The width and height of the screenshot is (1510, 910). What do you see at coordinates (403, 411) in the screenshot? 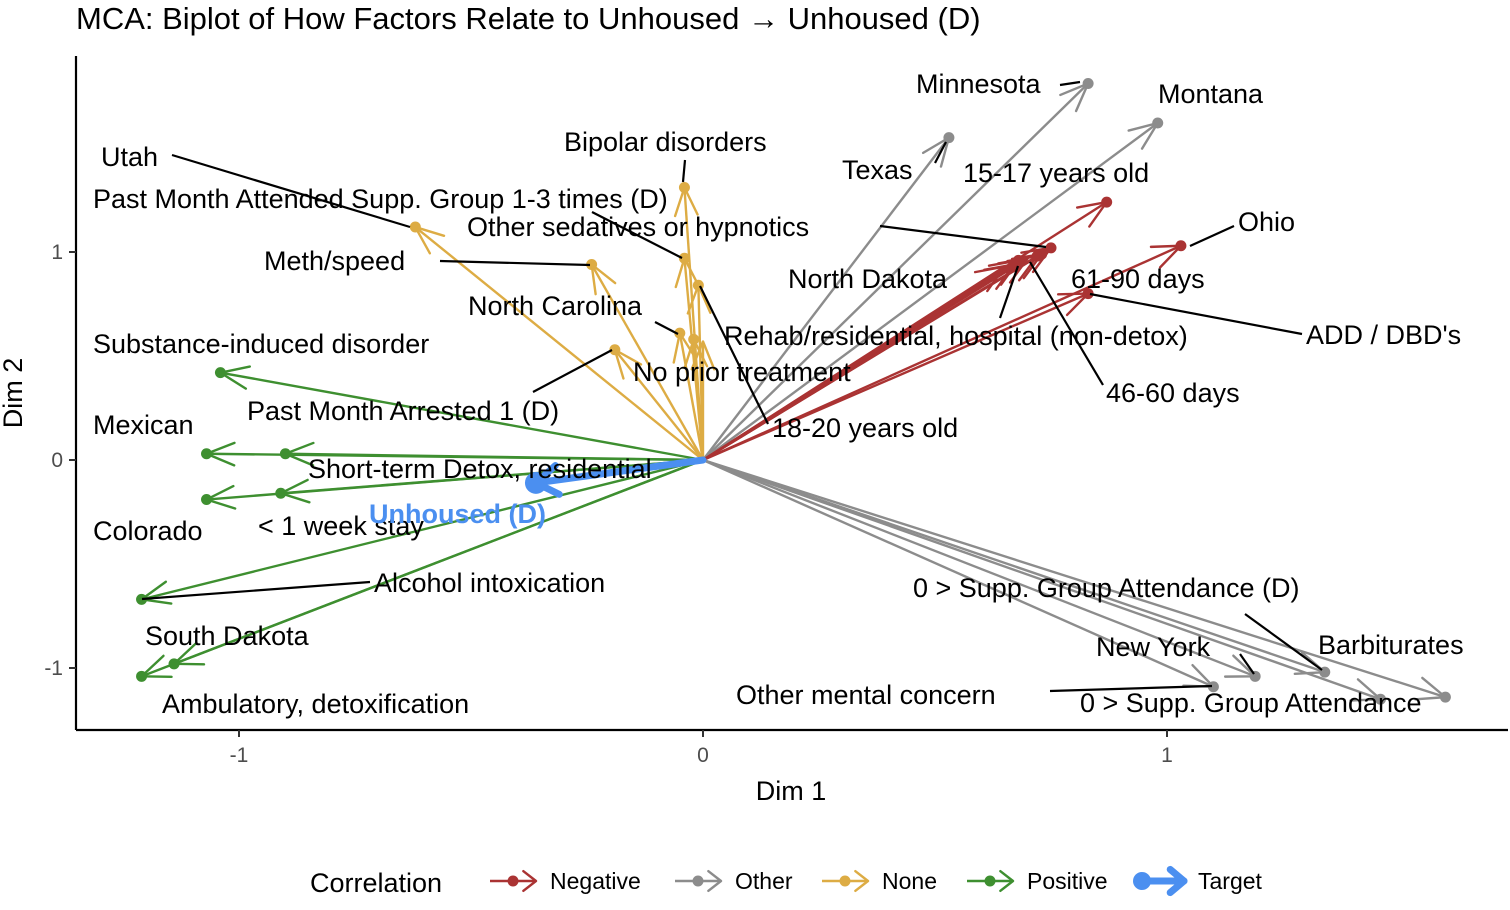
I see `point-label-18: Past Month Arrested 1 (D)` at bounding box center [403, 411].